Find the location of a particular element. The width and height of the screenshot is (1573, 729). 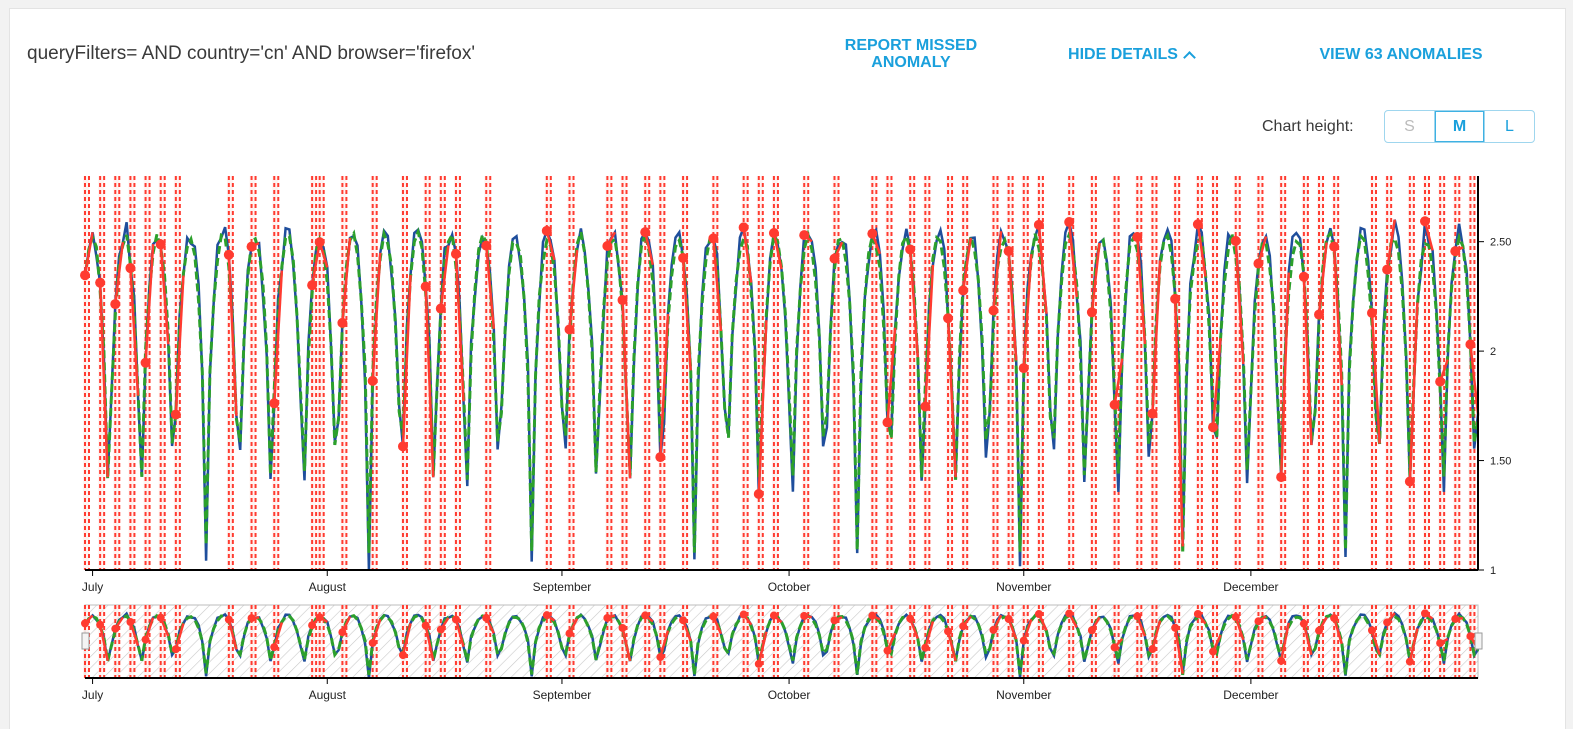

chart-height-selector: S M L is located at coordinates (1459, 126).